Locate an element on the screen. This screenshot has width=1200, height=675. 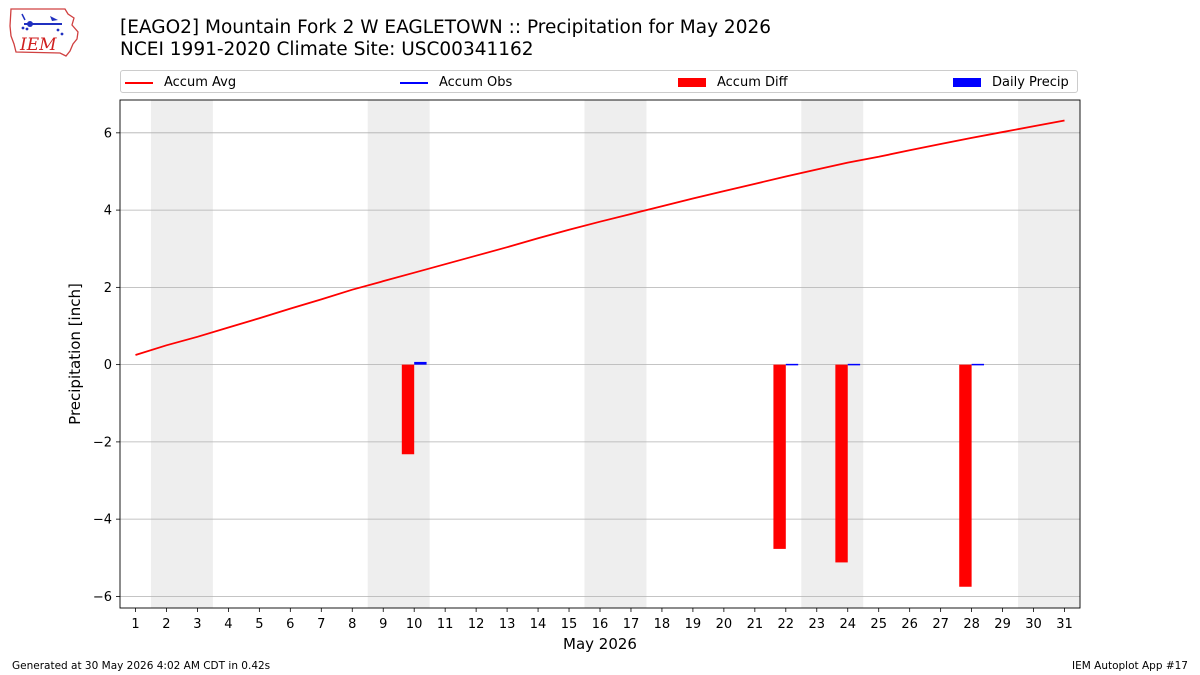
legend-item-accum-diff: Accum Diff is located at coordinates (733, 82).